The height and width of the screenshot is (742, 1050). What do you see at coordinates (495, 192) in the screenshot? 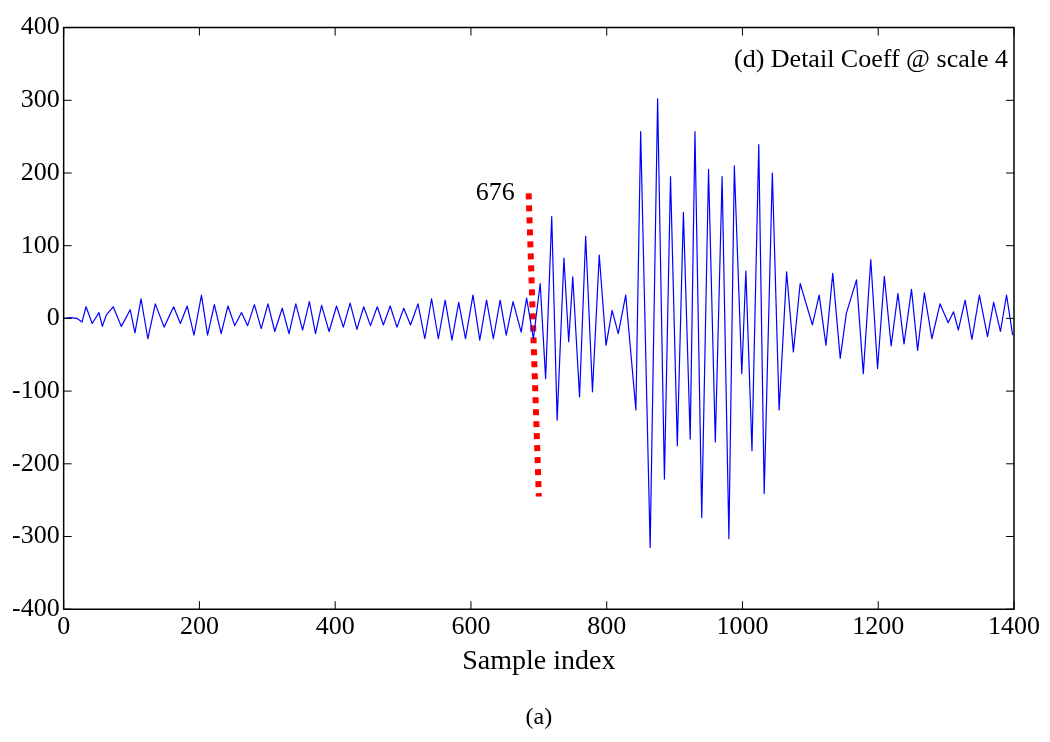
I see `annotation: 676` at bounding box center [495, 192].